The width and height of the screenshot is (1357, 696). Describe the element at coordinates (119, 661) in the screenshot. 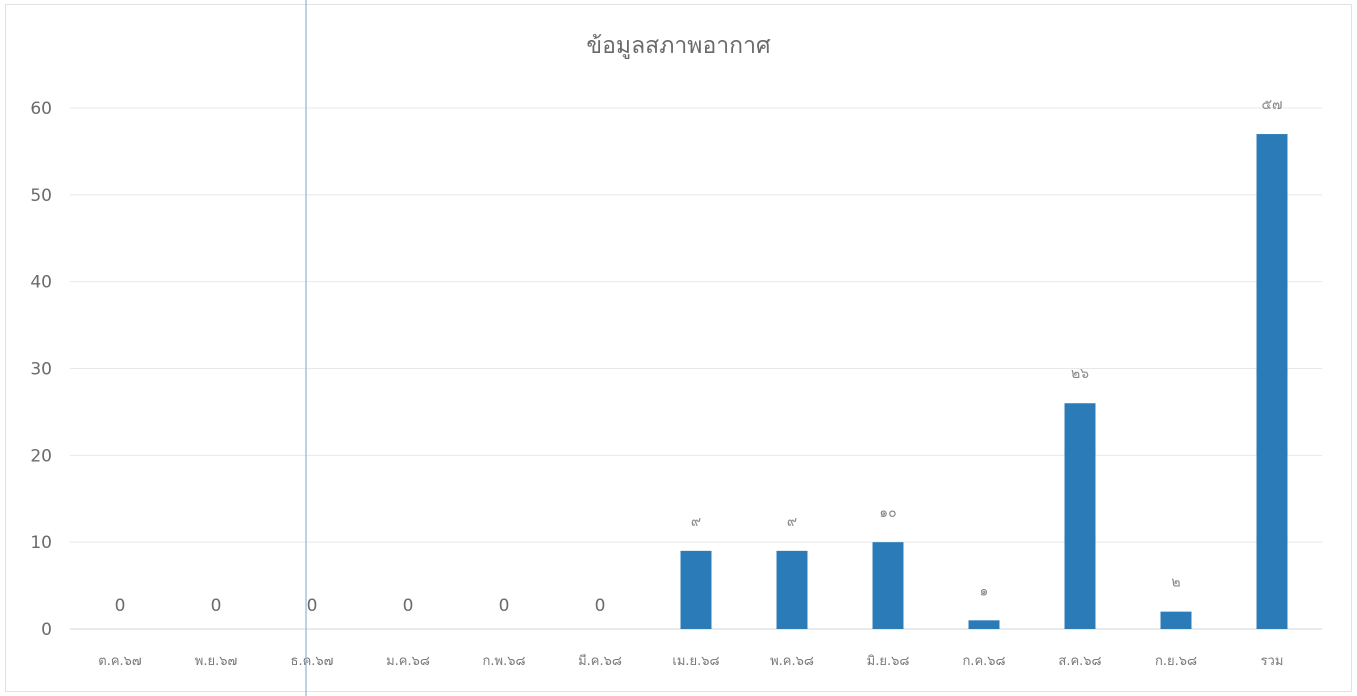

I see `x-tick-label: ต.ค.๖๗` at that location.